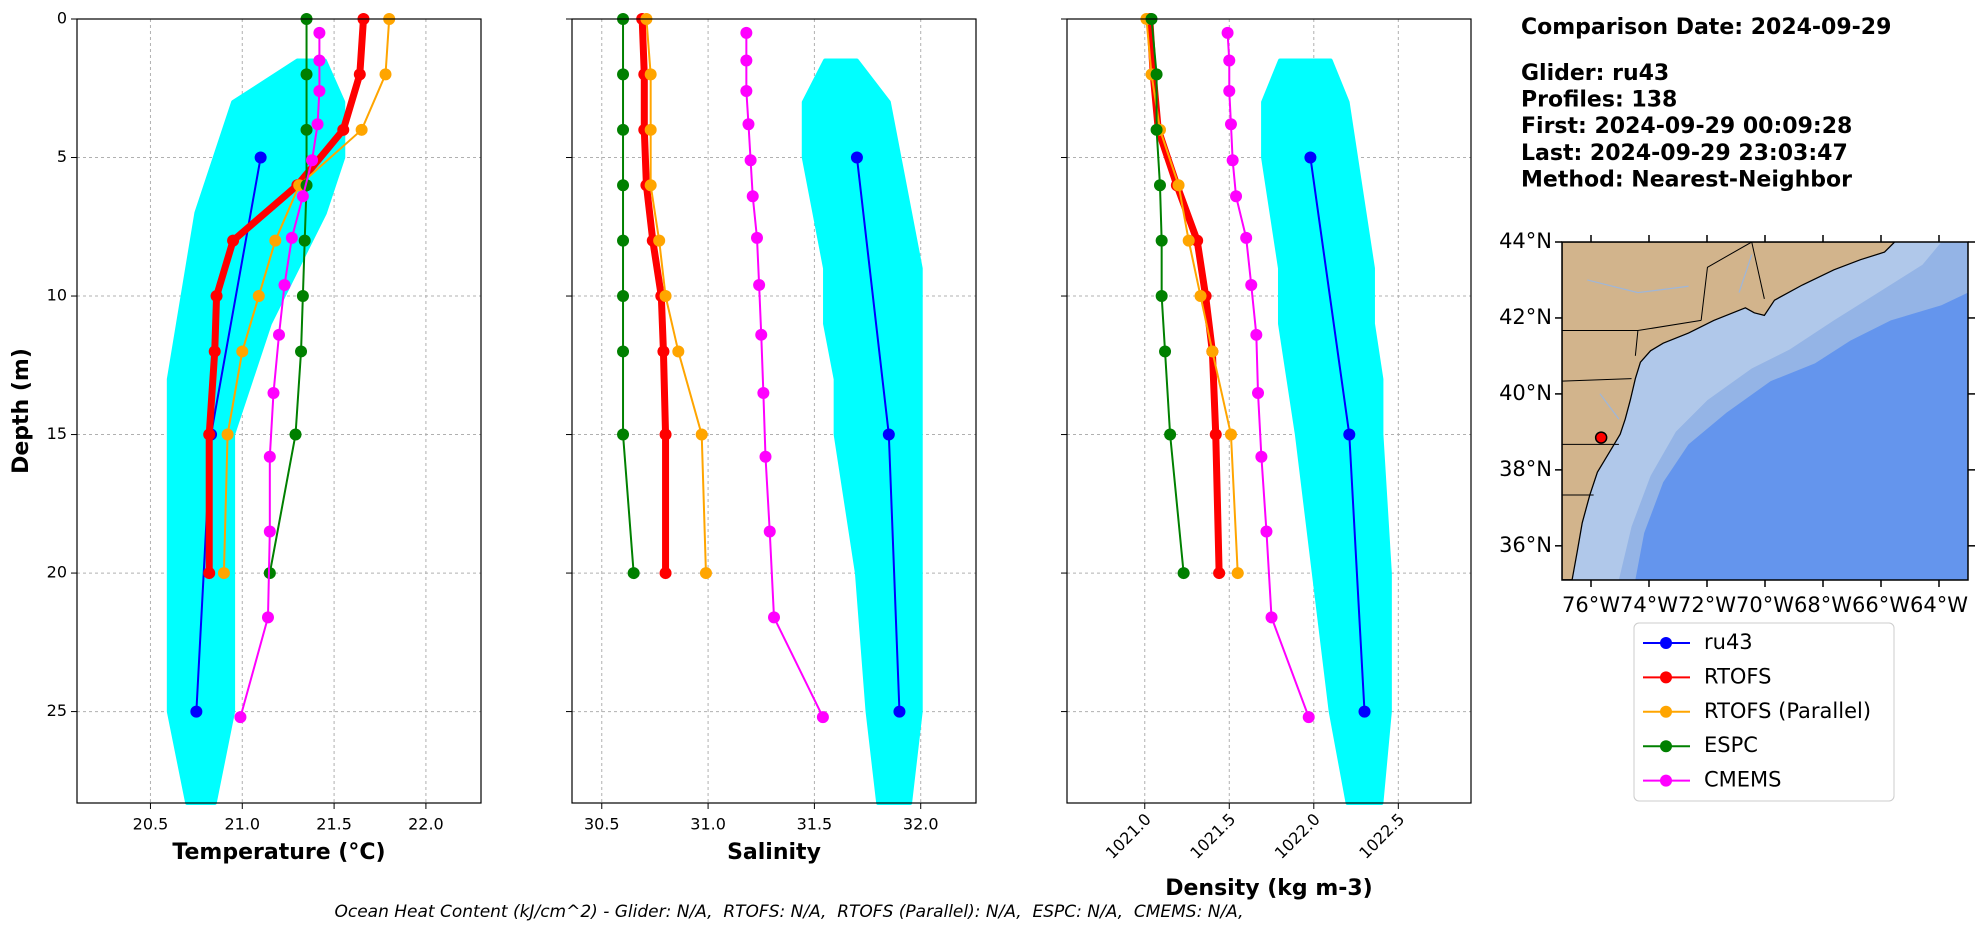 This screenshot has width=1980, height=934. What do you see at coordinates (1686, 179) in the screenshot?
I see `info-line: Method: Nearest-Neighbor` at bounding box center [1686, 179].